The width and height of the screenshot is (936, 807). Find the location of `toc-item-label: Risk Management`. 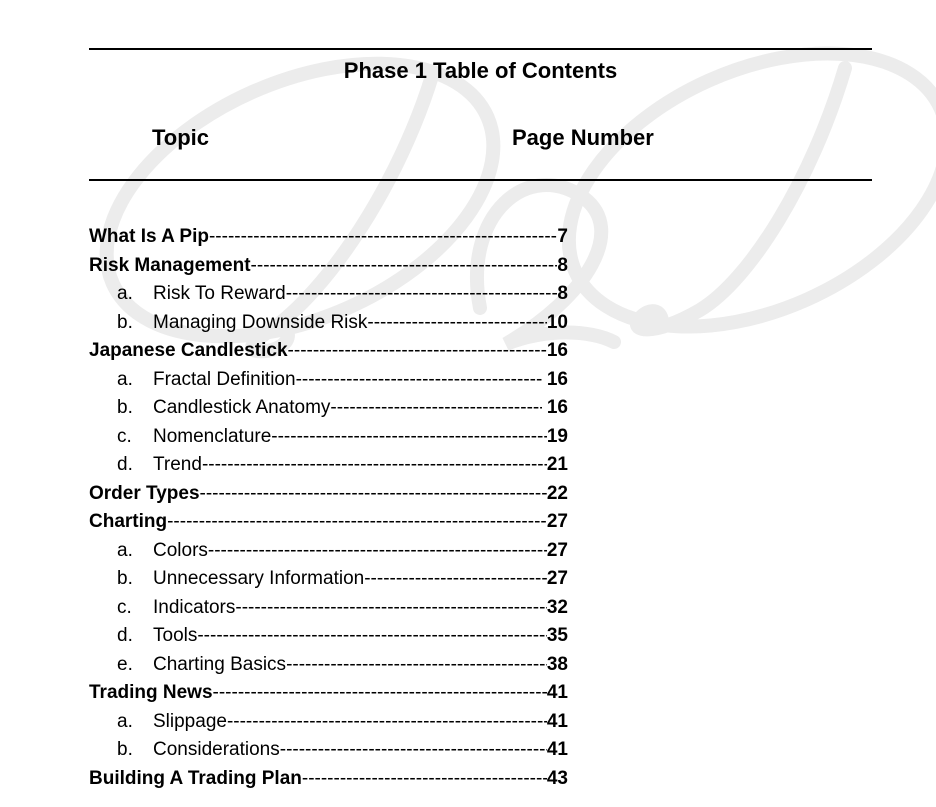

toc-item-label: Risk Management is located at coordinates (170, 265).